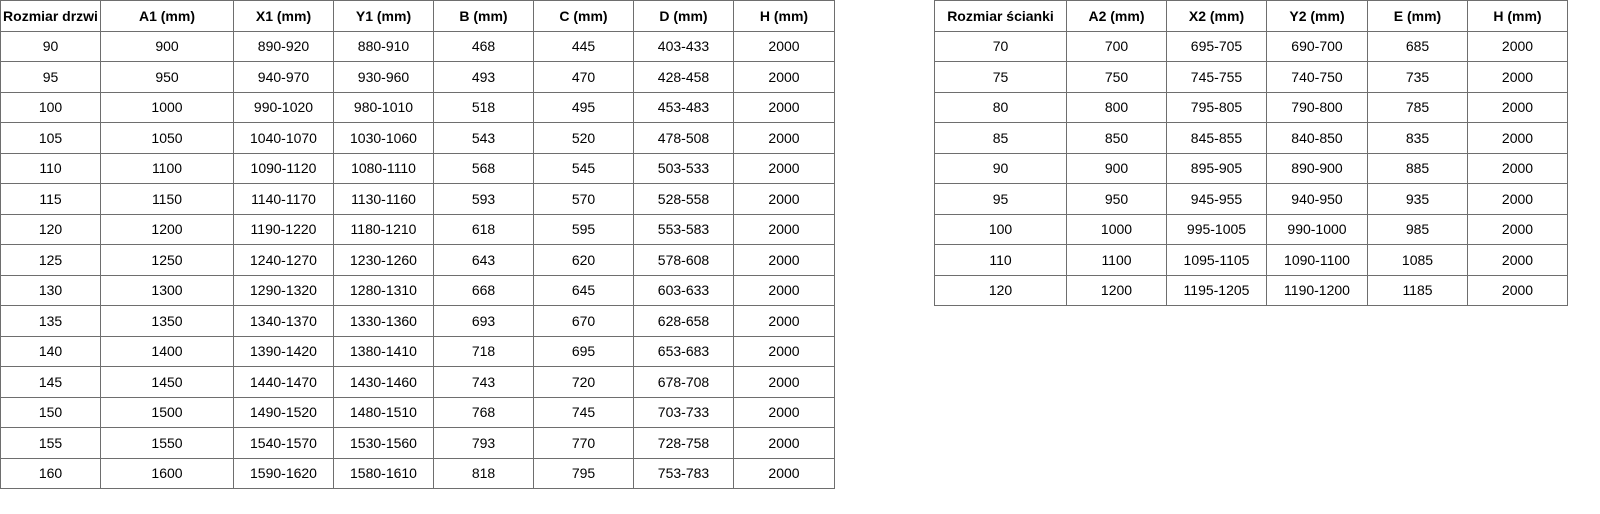 This screenshot has height=514, width=1600. What do you see at coordinates (167, 321) in the screenshot?
I see `table-cell: 1350` at bounding box center [167, 321].